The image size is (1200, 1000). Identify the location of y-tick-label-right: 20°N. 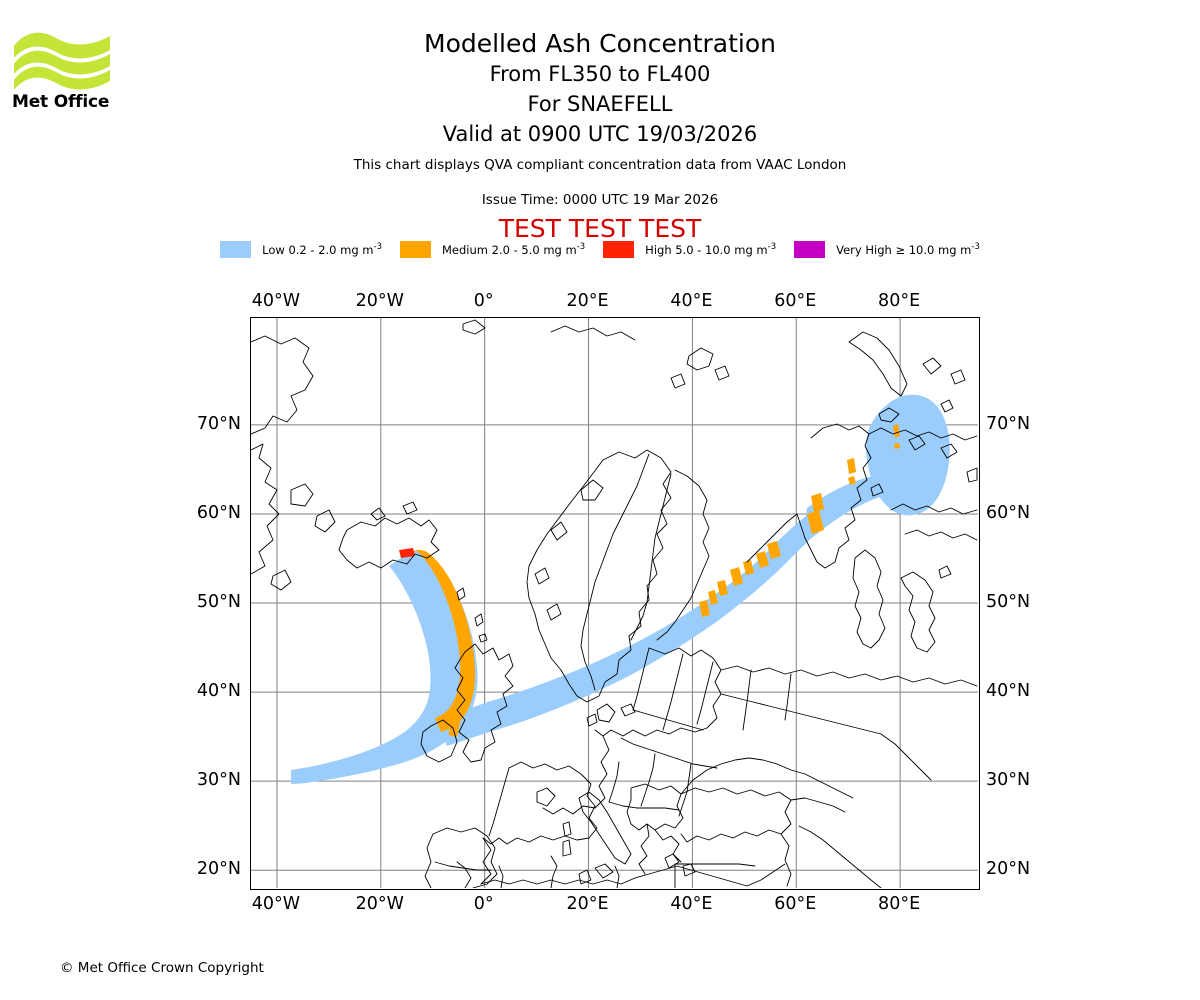
(1008, 869).